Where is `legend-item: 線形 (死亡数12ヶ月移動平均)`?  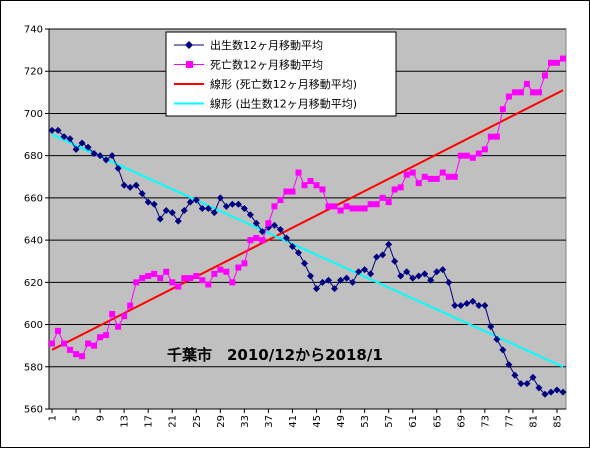
legend-item: 線形 (死亡数12ヶ月移動平均) is located at coordinates (265, 84).